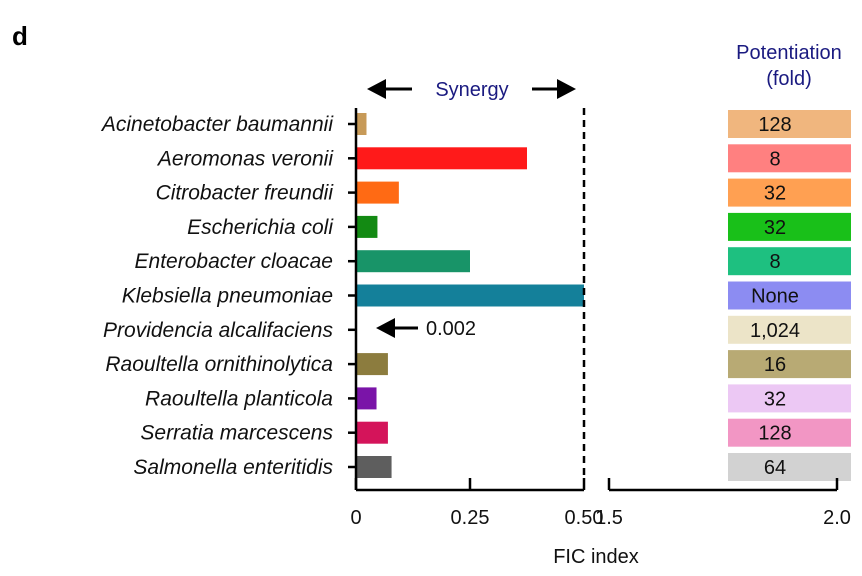 The width and height of the screenshot is (862, 576). I want to click on y-axis-ticks, so click(352, 295).